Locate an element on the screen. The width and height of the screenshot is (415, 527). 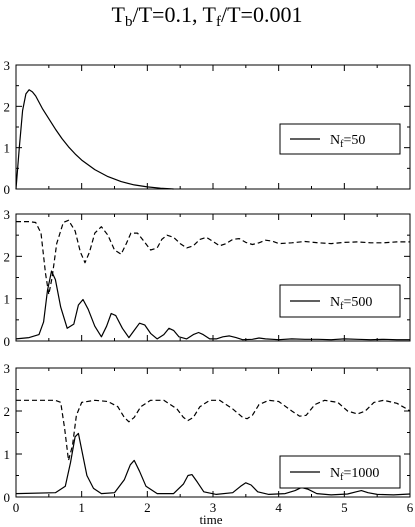
legend-label: Nf=500 is located at coordinates (351, 303).